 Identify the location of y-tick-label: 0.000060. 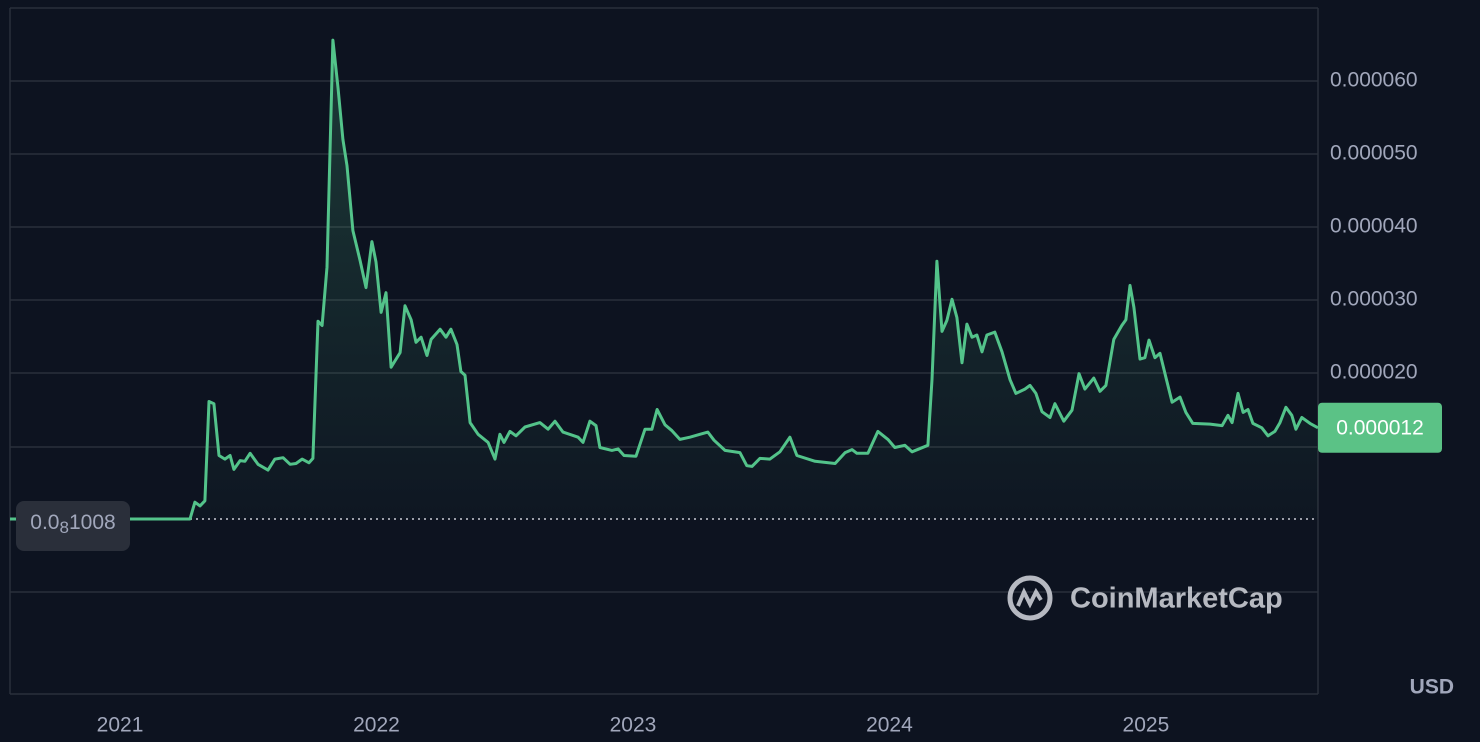
(1374, 80).